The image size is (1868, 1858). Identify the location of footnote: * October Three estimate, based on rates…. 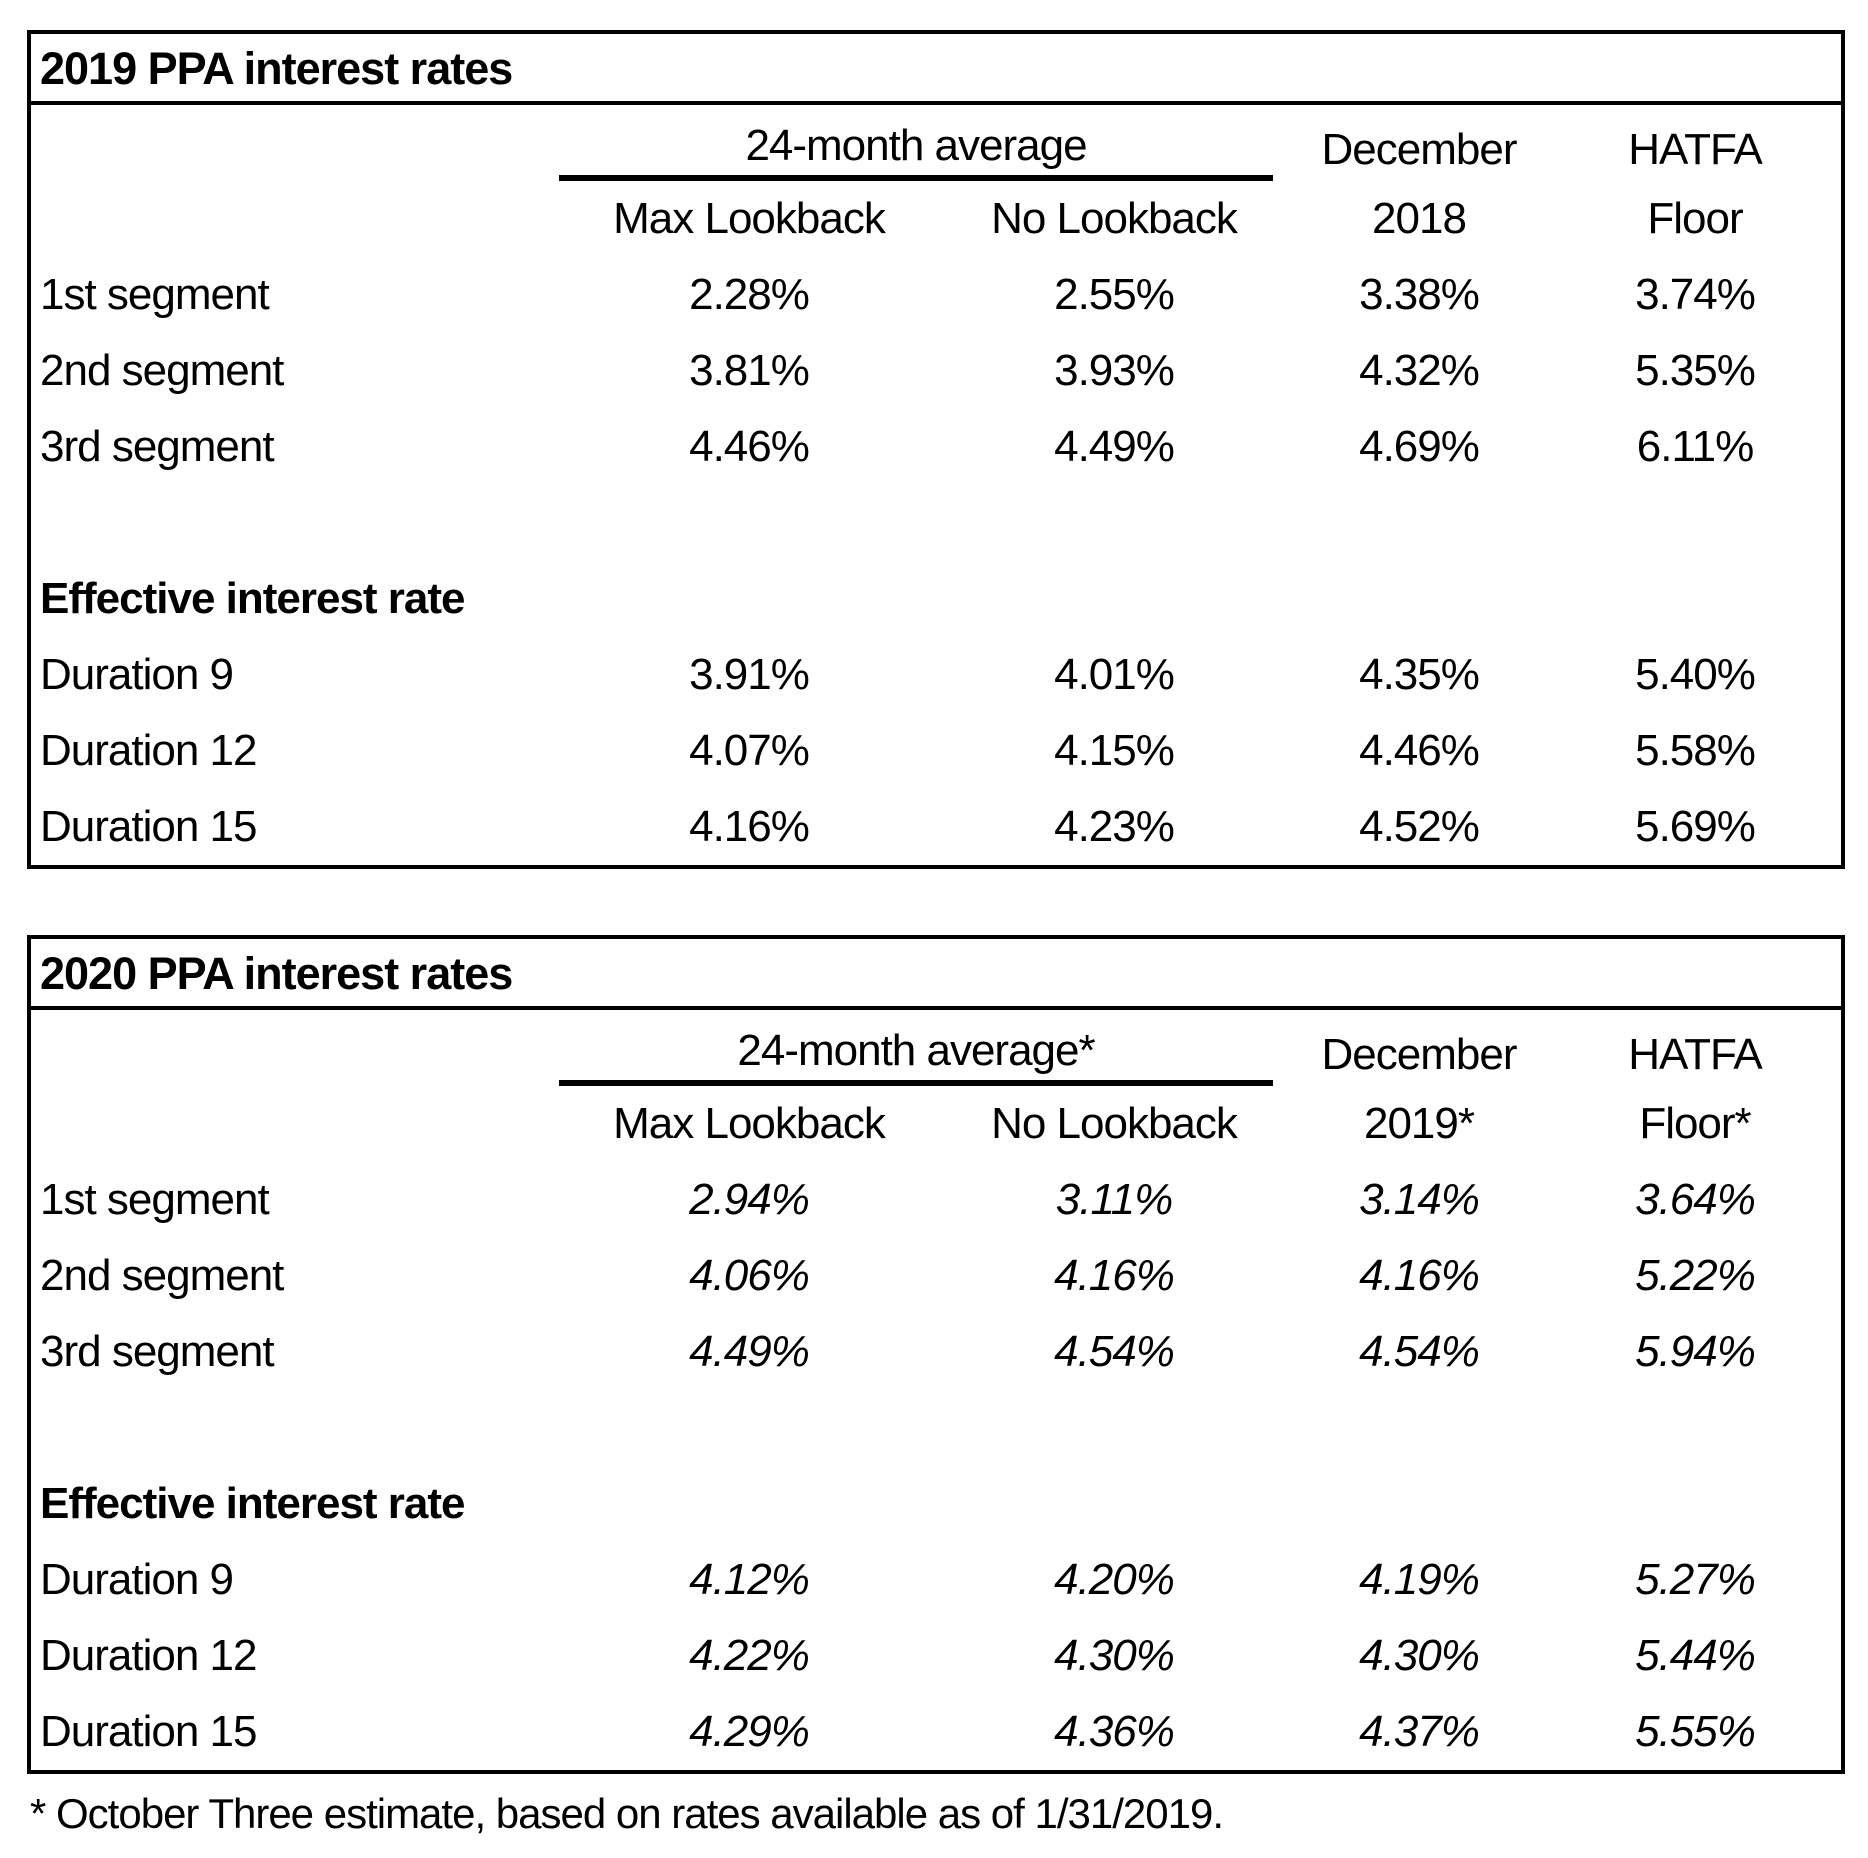
(627, 1813).